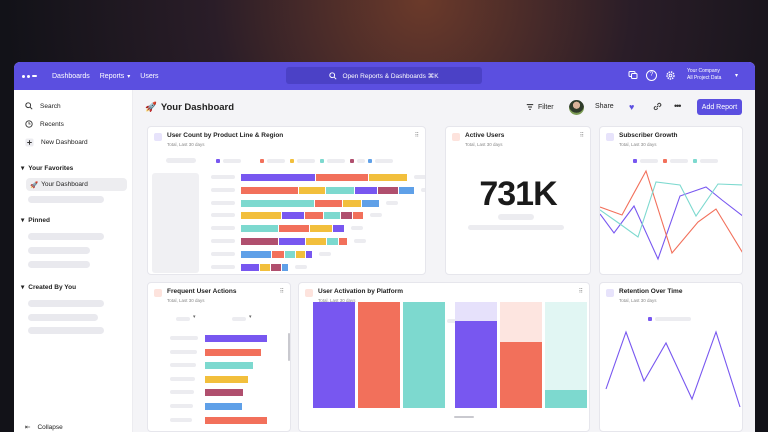  Describe the element at coordinates (651, 291) in the screenshot. I see `card-title: Retention Over Time` at that location.